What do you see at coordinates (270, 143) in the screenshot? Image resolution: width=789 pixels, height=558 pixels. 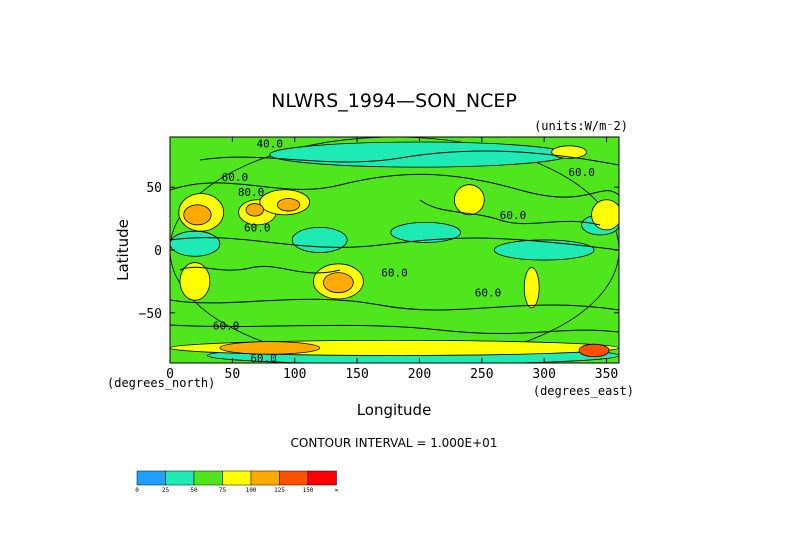 I see `contour-label: 40.0` at bounding box center [270, 143].